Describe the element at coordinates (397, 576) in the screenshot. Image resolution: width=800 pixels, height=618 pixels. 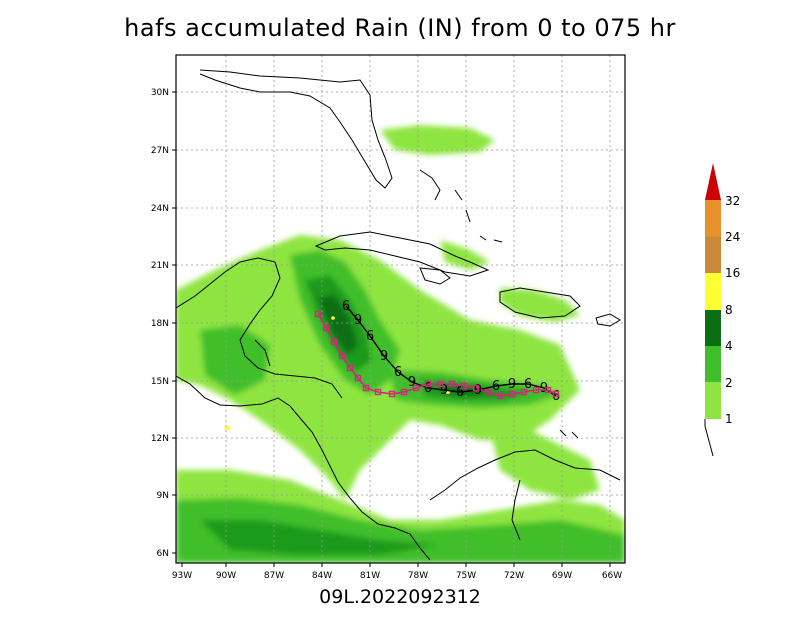
I see `lon-tick-labels: 93W 90W 87W 84W 81W 78W 75W 72W 69W 66W` at that location.